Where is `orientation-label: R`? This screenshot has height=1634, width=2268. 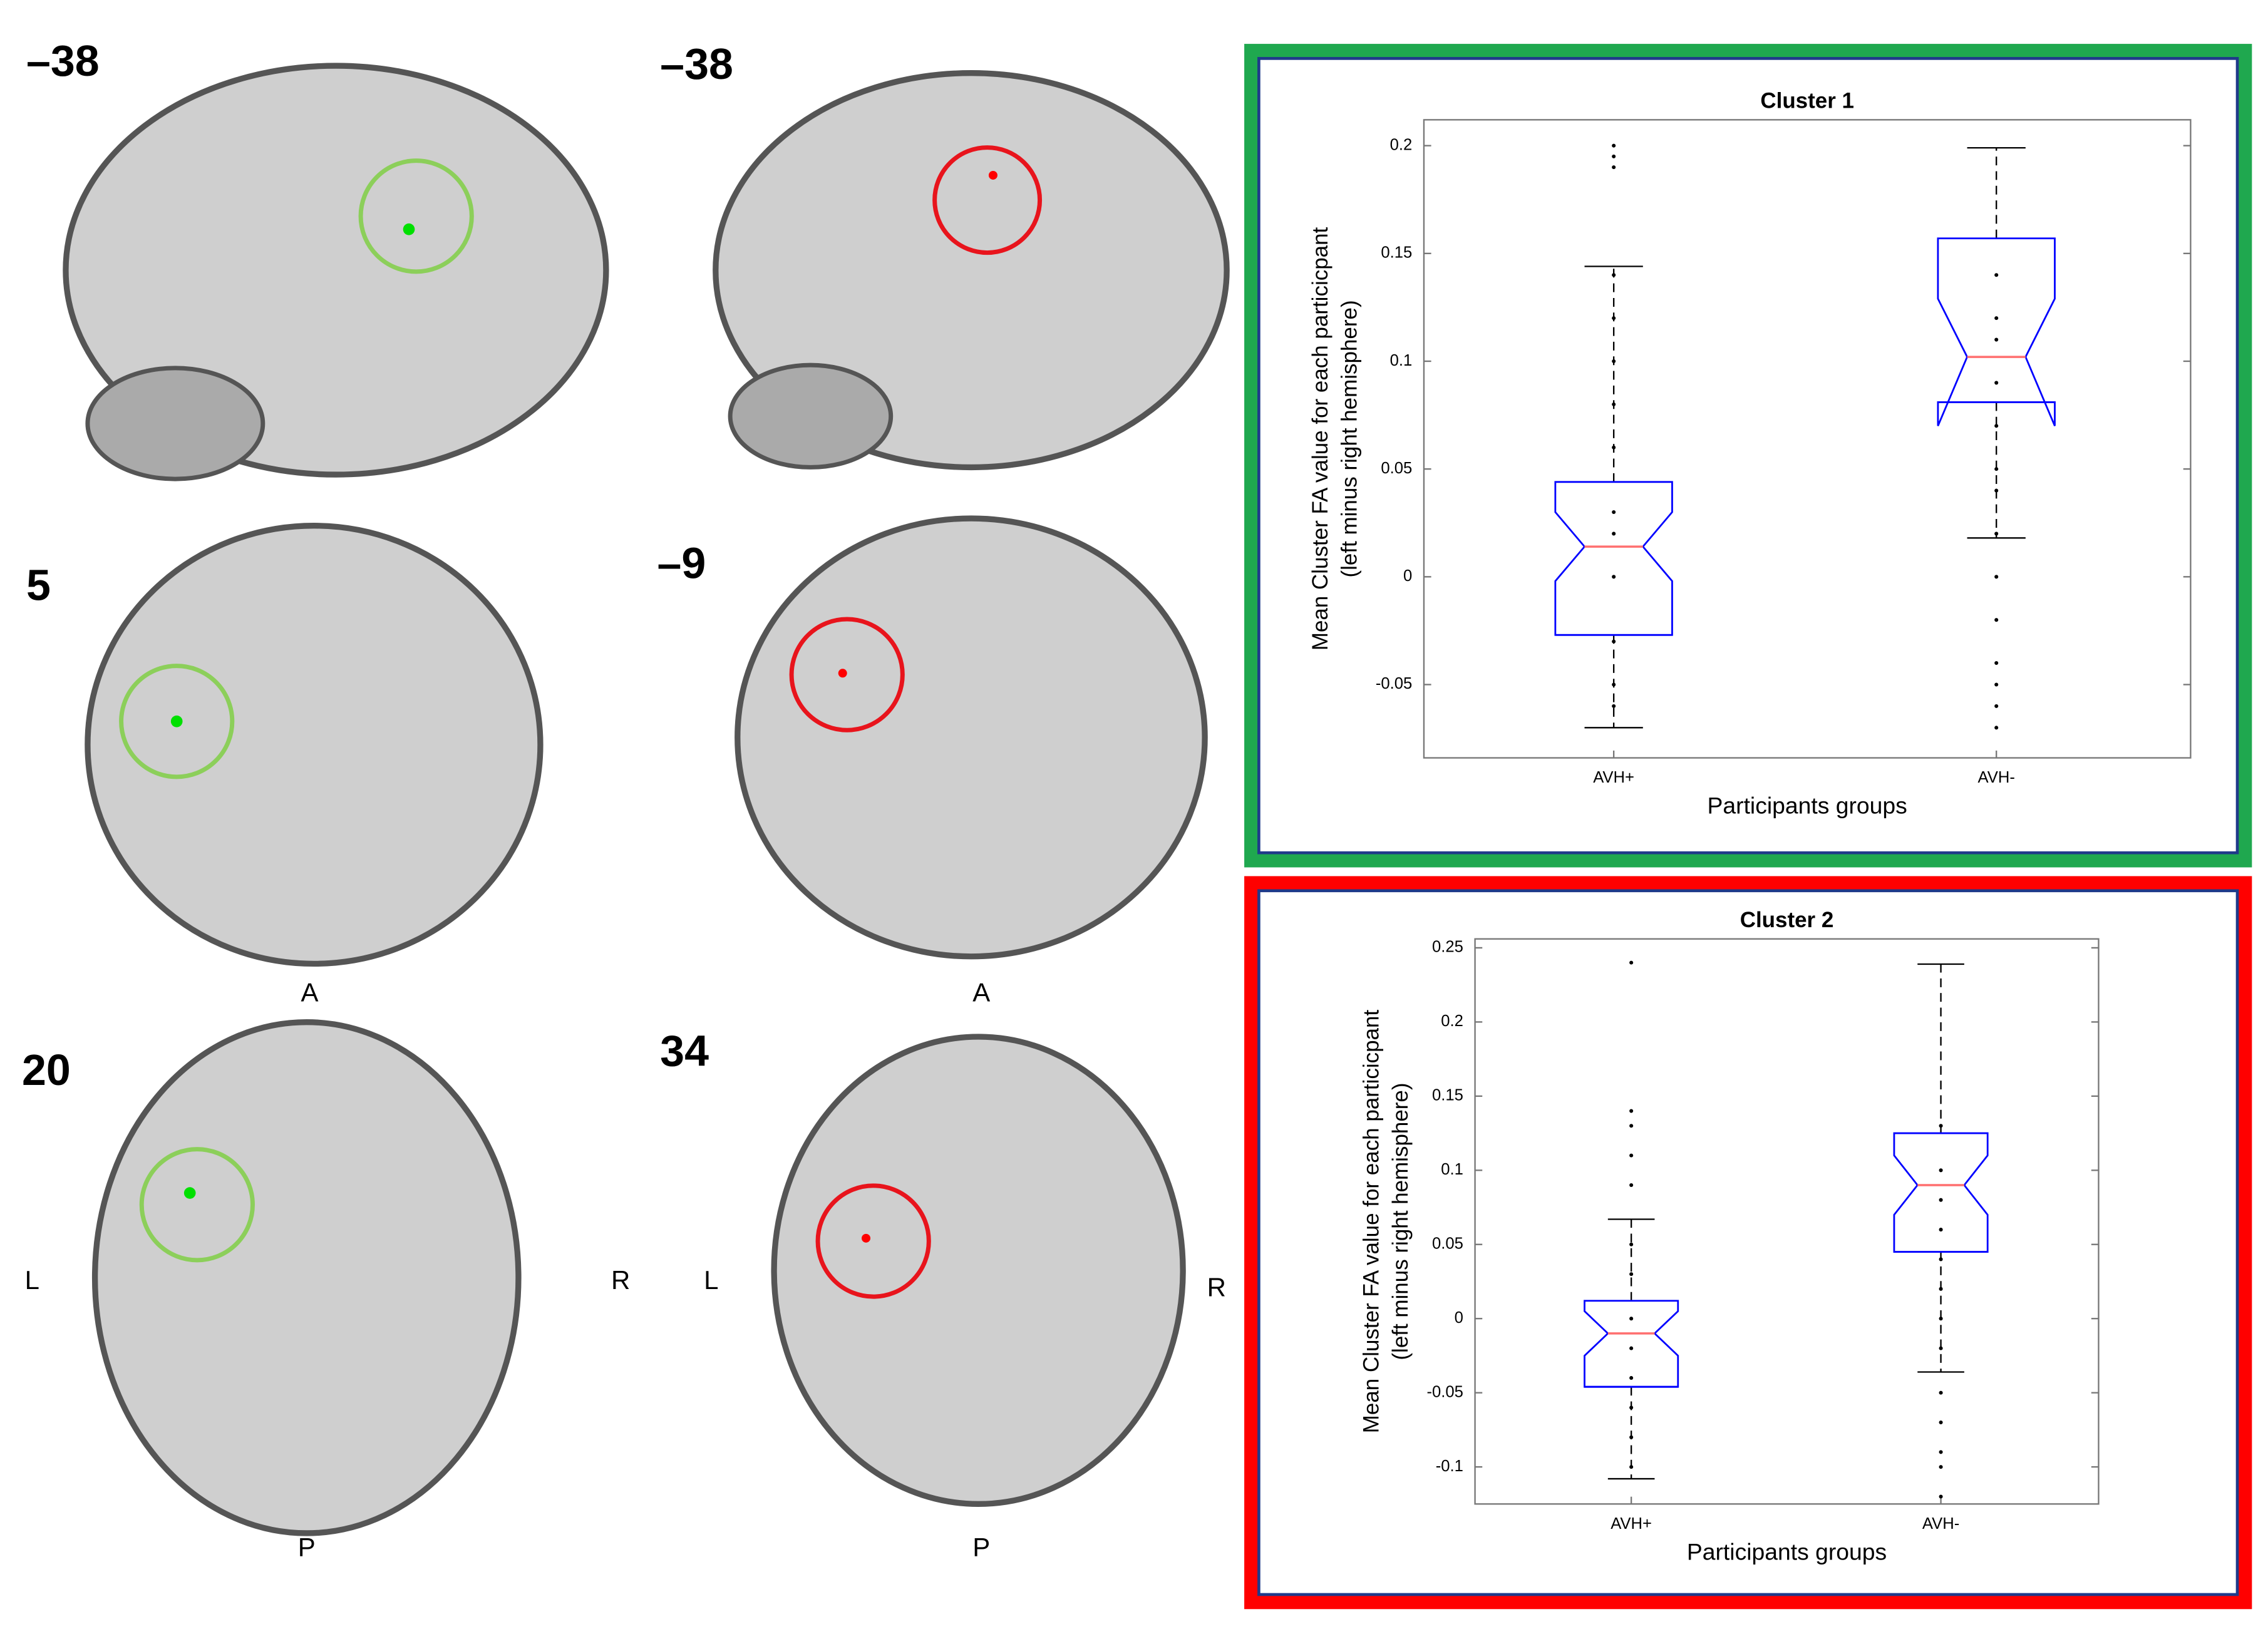
orientation-label: R is located at coordinates (620, 1280).